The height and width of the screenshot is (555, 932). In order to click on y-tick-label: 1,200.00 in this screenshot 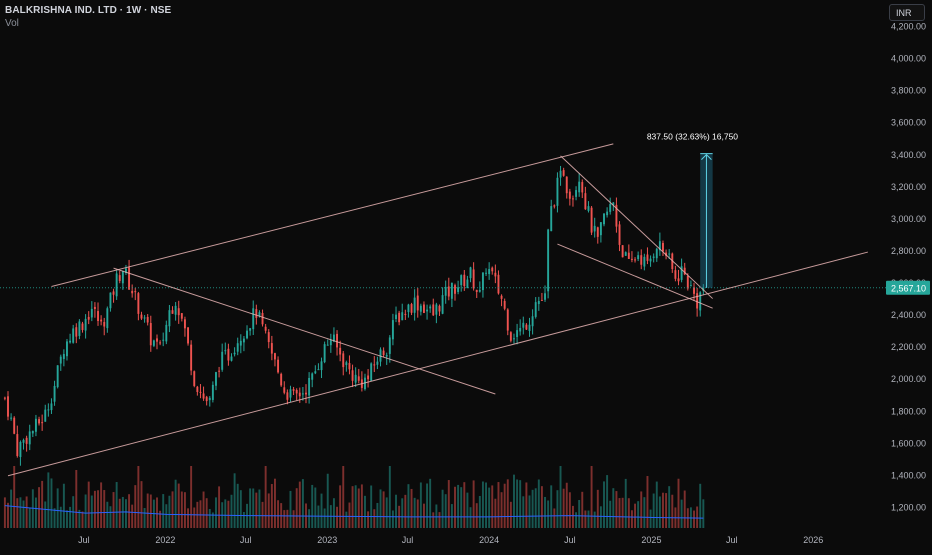, I will do `click(908, 508)`.